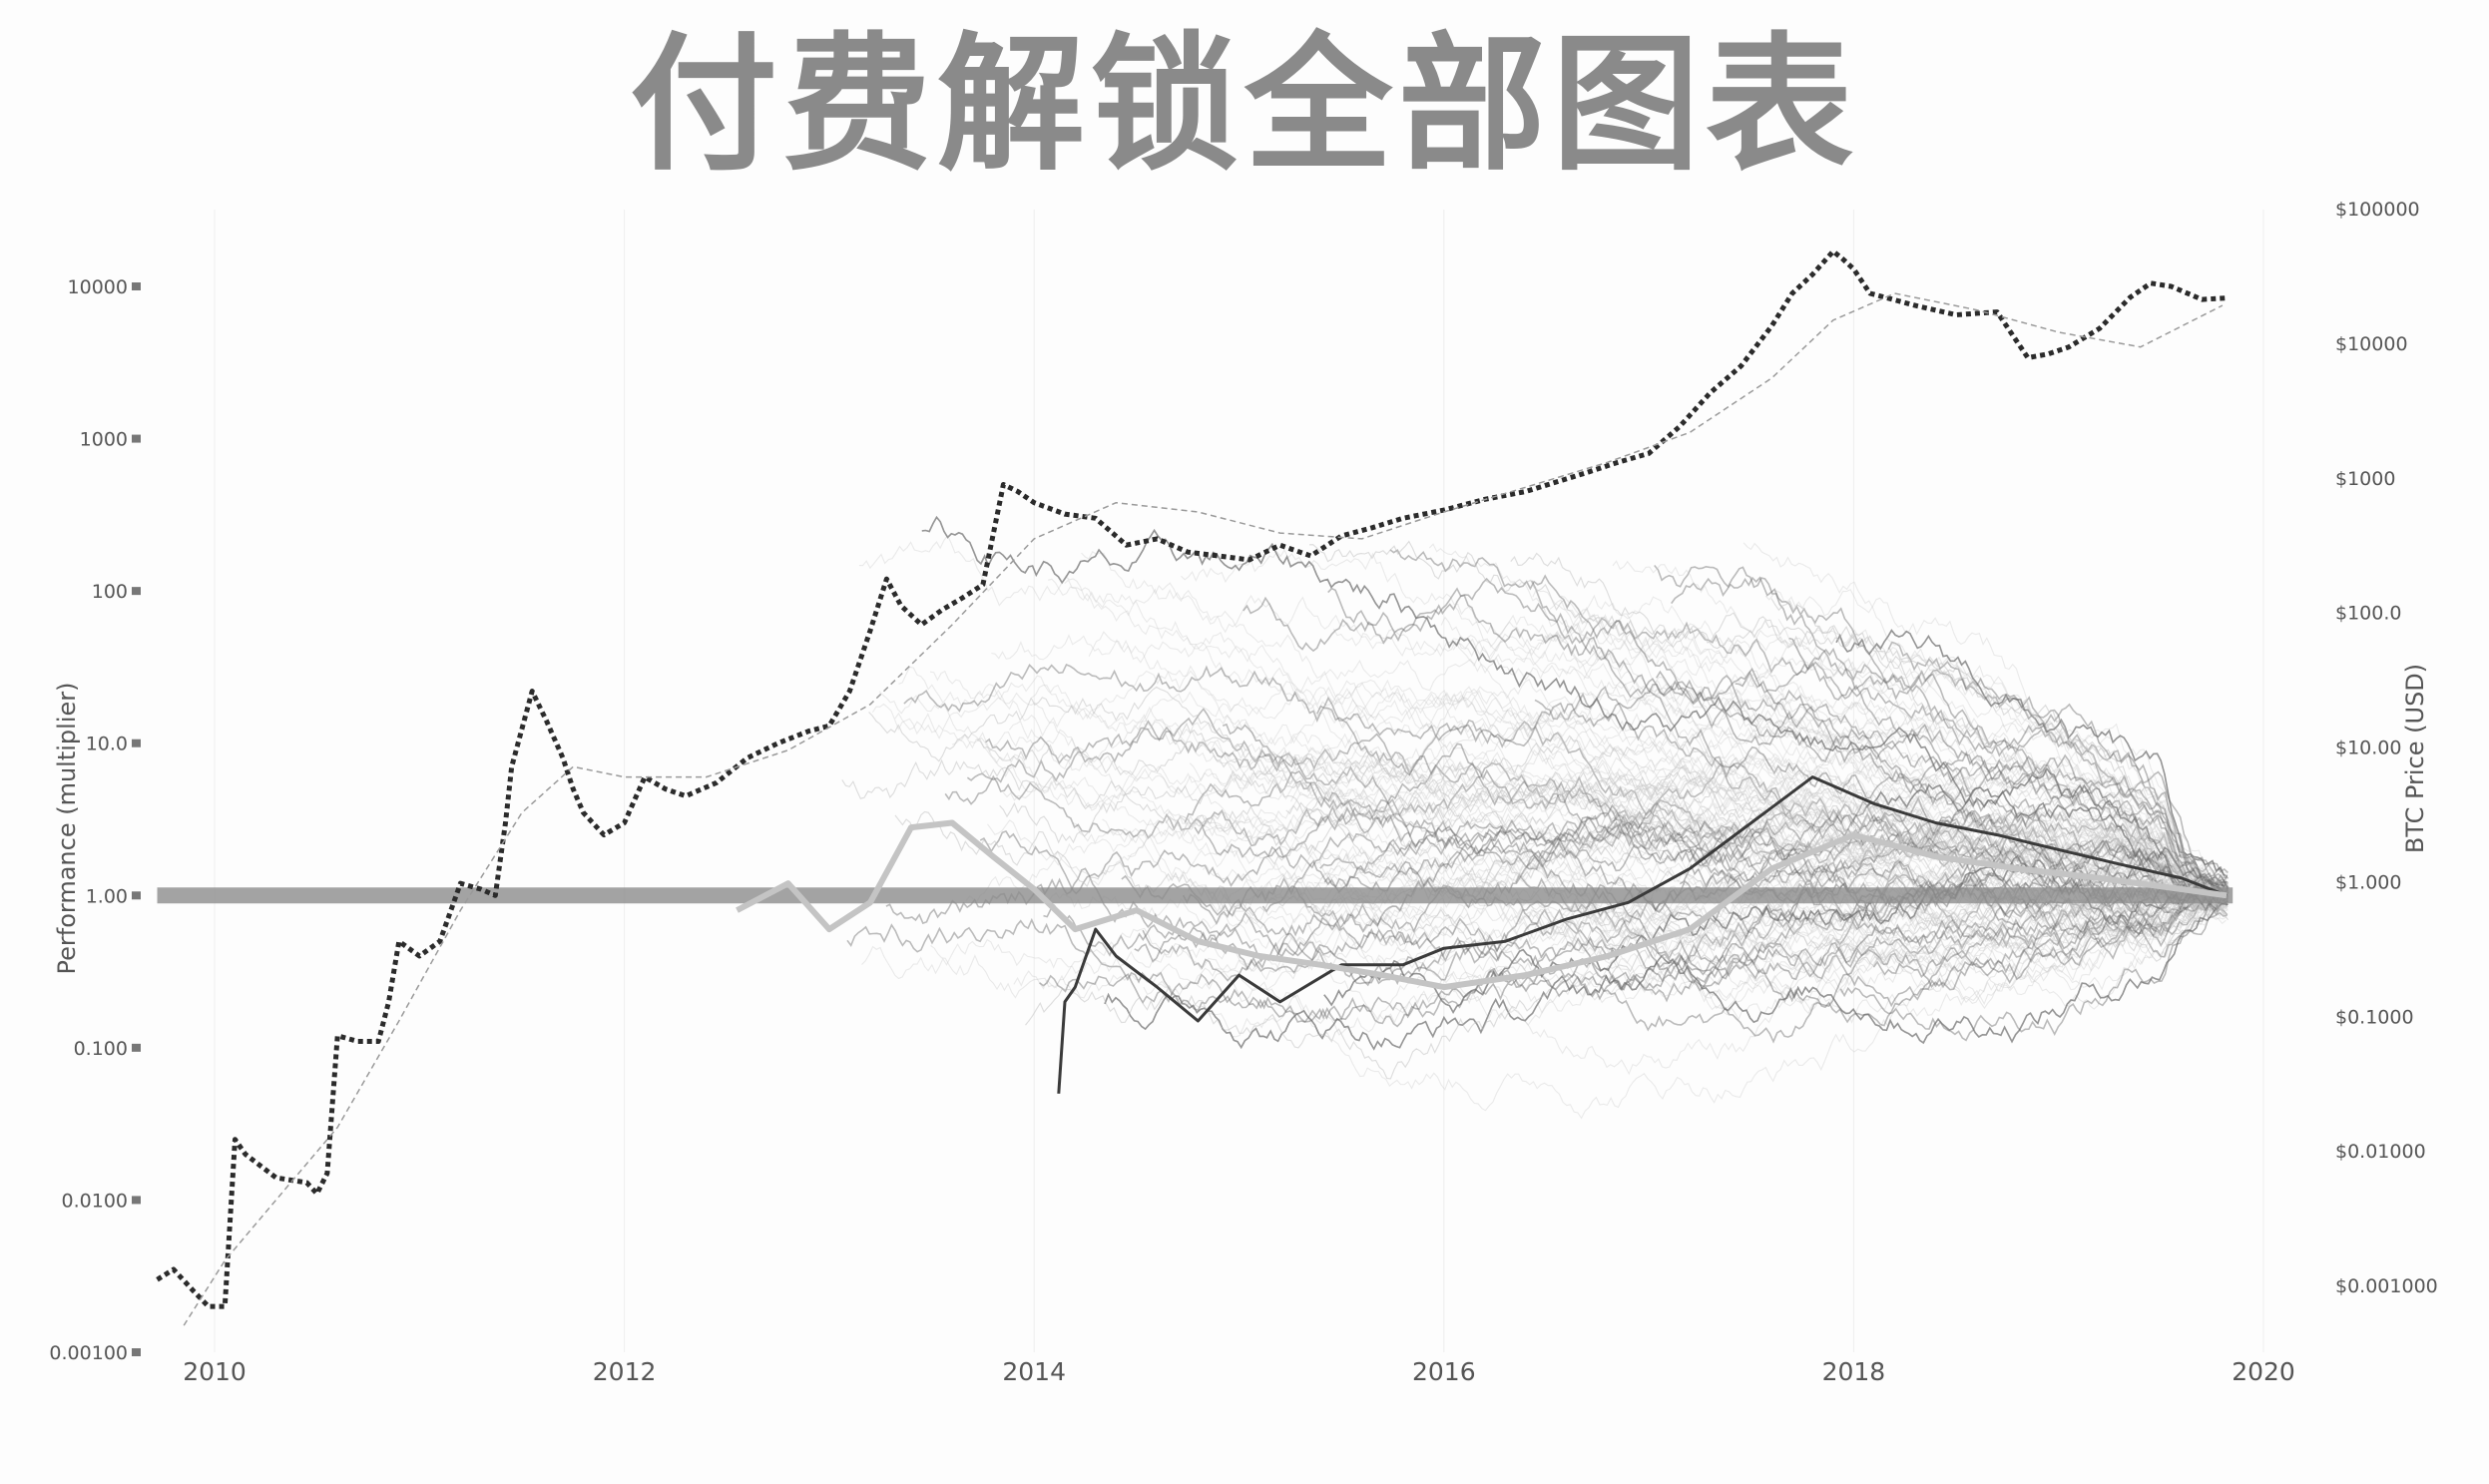  Describe the element at coordinates (1239, 1371) in the screenshot. I see `x-axis-ticks: 2010 2012 2014 2016 2018 2020` at that location.